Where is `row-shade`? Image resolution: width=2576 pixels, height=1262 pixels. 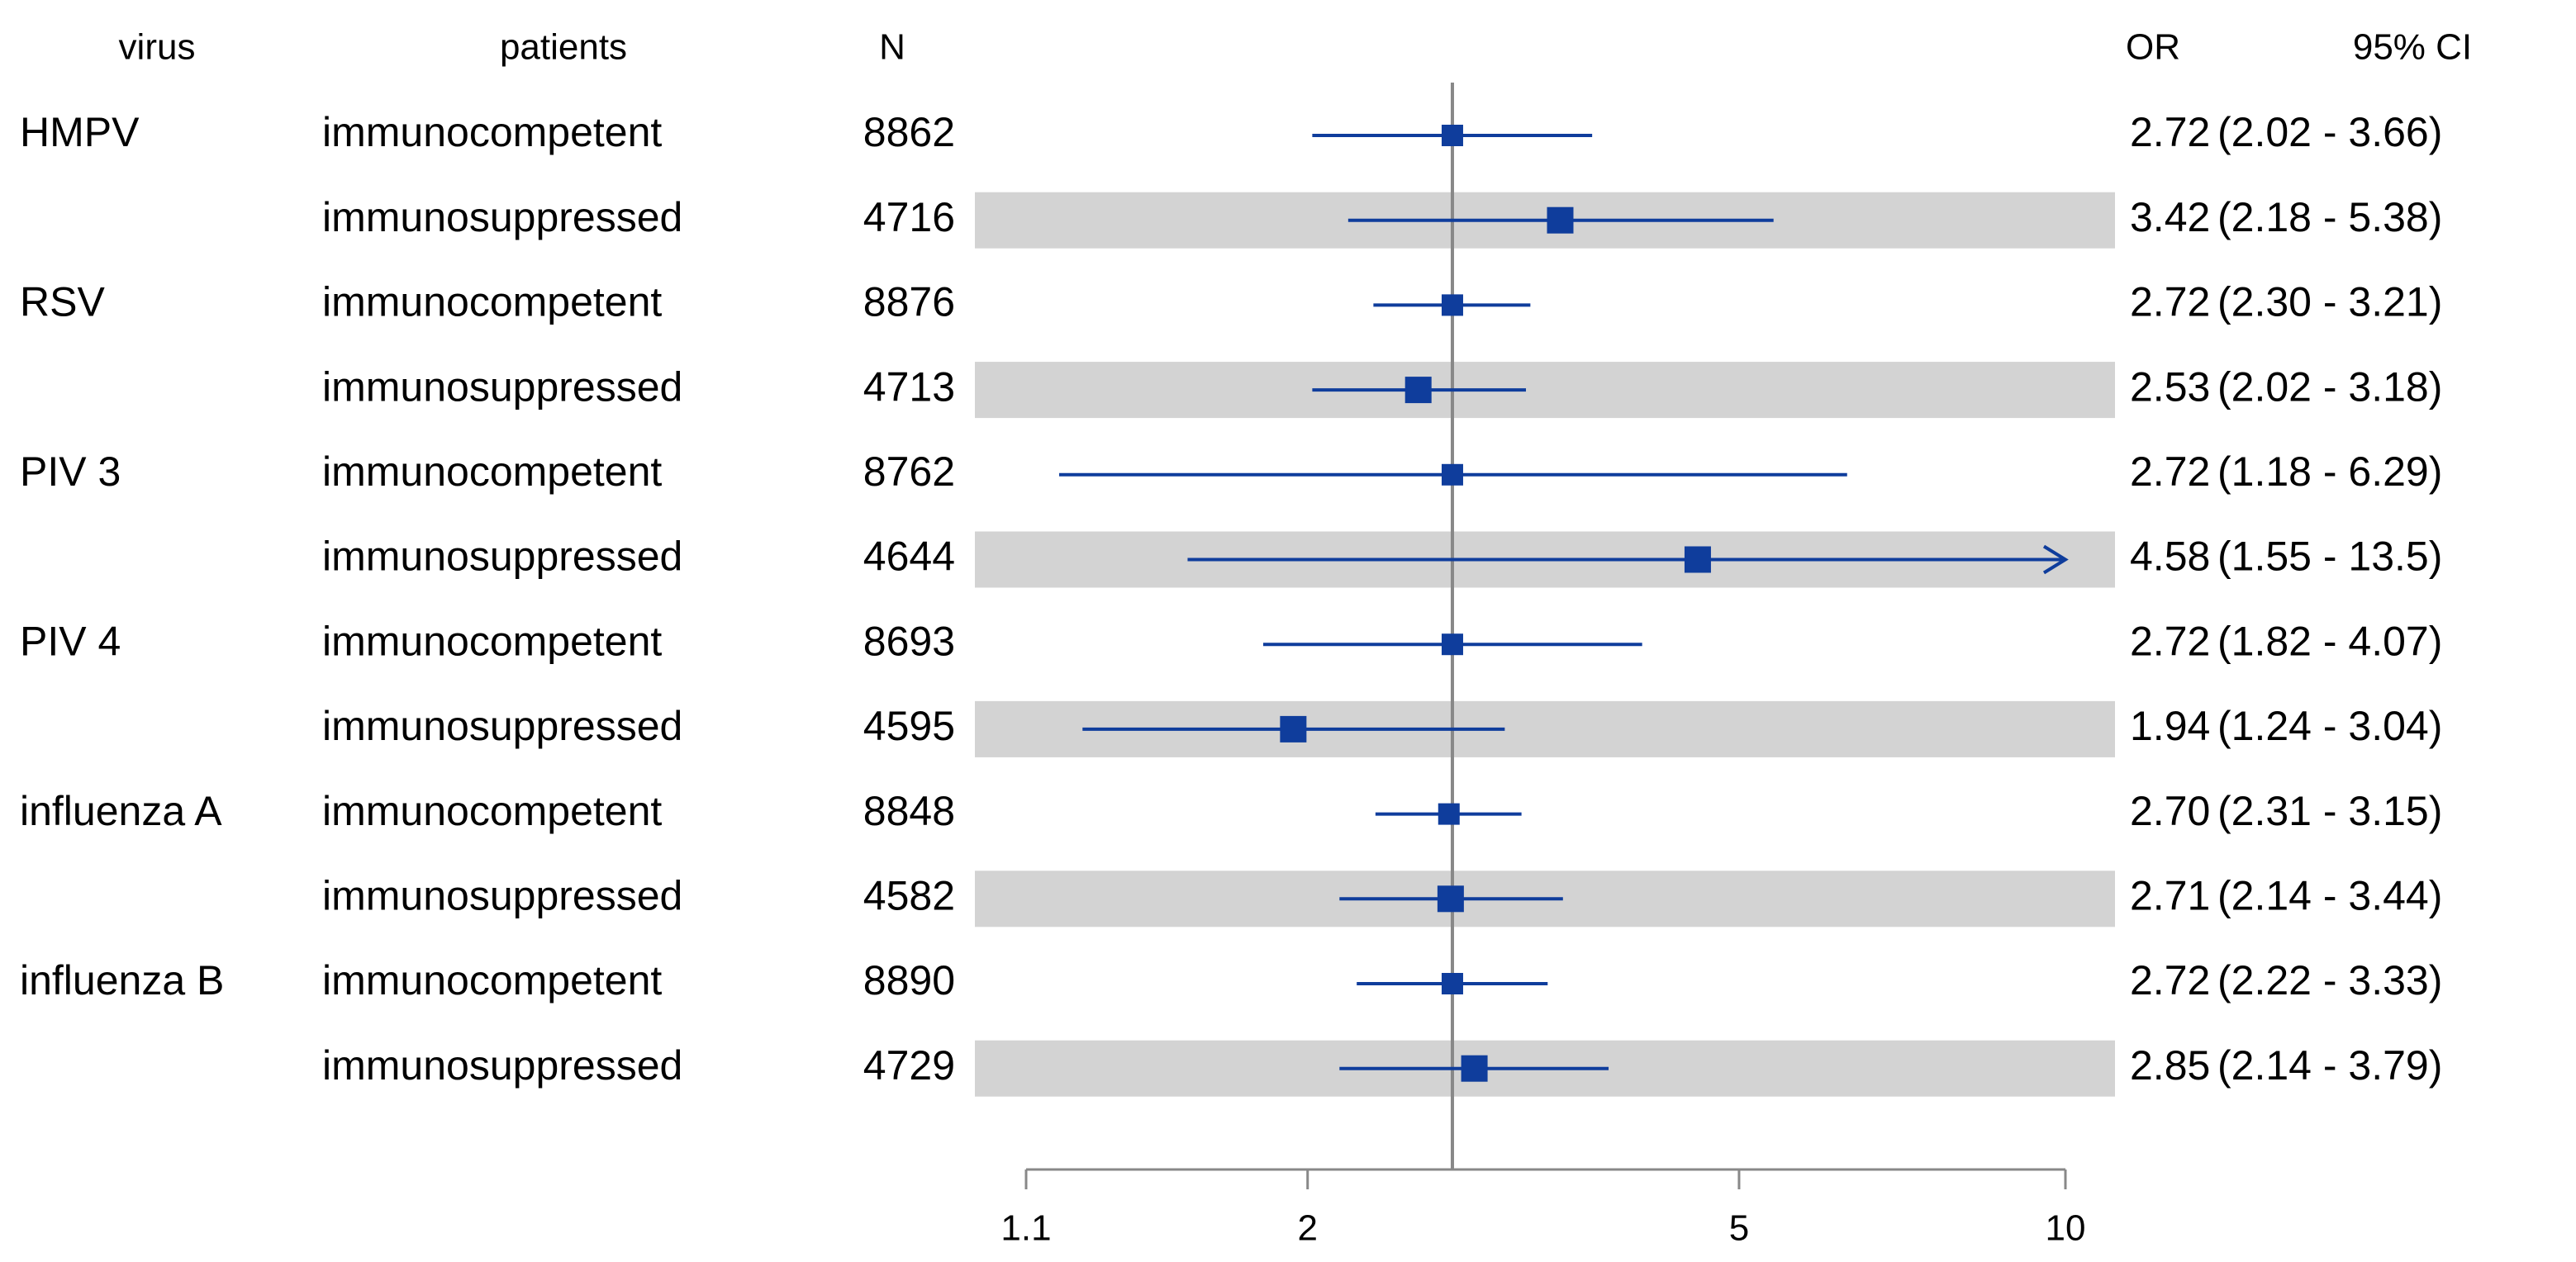 row-shade is located at coordinates (1545, 390).